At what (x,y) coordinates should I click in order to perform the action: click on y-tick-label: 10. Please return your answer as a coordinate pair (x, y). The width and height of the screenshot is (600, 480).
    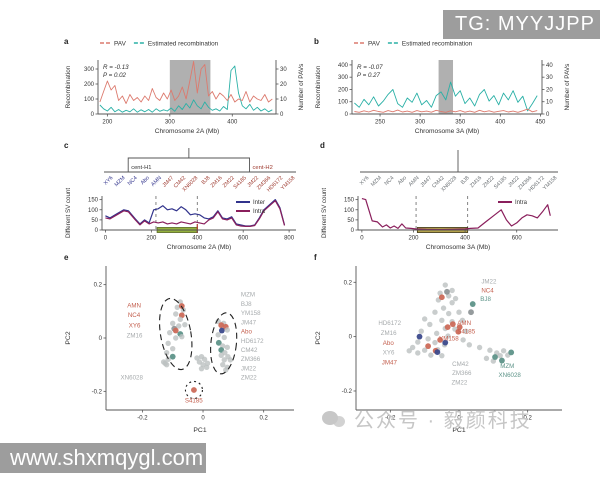
    Looking at the image, I should click on (549, 103).